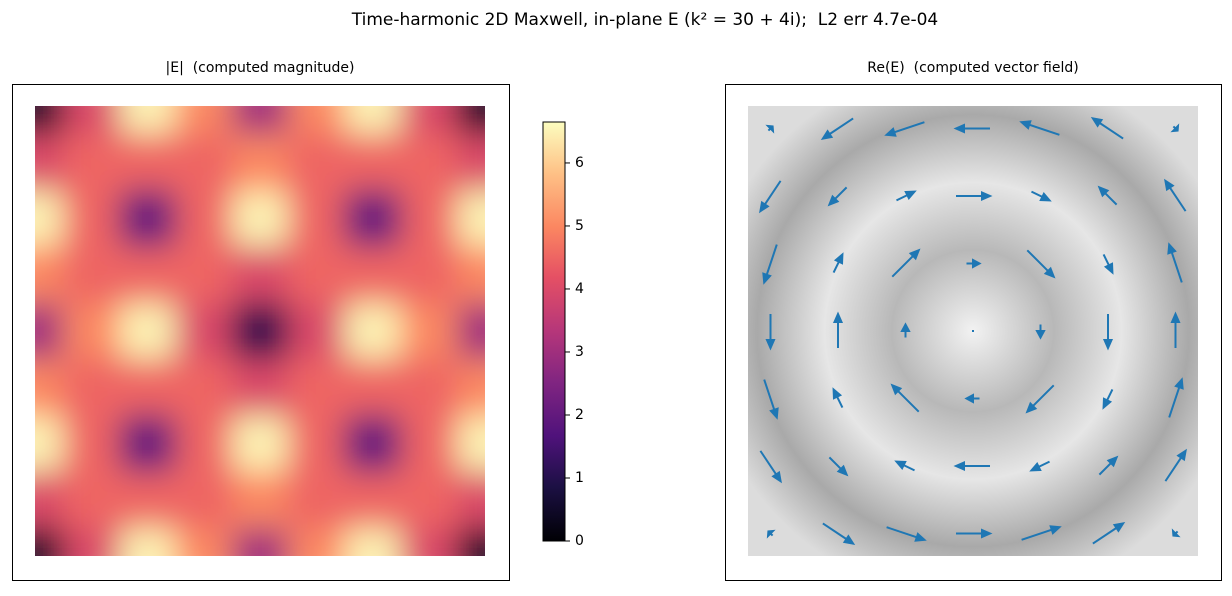  I want to click on colorbar, so click(554, 331).